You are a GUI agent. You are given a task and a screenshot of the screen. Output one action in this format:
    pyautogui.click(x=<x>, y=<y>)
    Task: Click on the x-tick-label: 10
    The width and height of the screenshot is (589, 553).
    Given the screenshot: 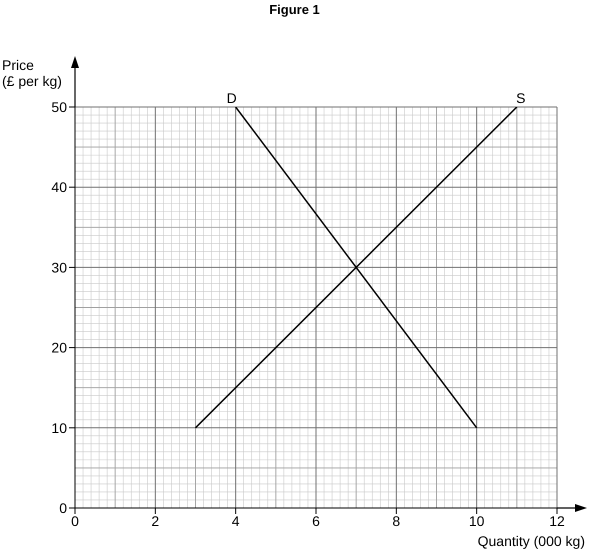 What is the action you would take?
    pyautogui.click(x=476, y=520)
    